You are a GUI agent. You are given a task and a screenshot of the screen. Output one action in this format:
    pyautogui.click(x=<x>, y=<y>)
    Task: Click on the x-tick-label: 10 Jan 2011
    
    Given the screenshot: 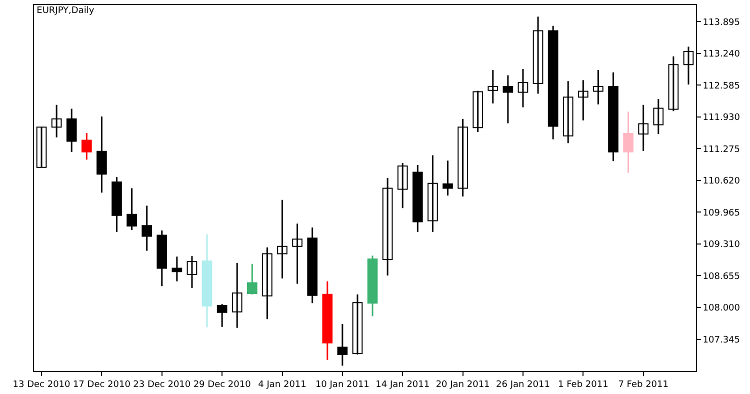 What is the action you would take?
    pyautogui.click(x=342, y=385)
    